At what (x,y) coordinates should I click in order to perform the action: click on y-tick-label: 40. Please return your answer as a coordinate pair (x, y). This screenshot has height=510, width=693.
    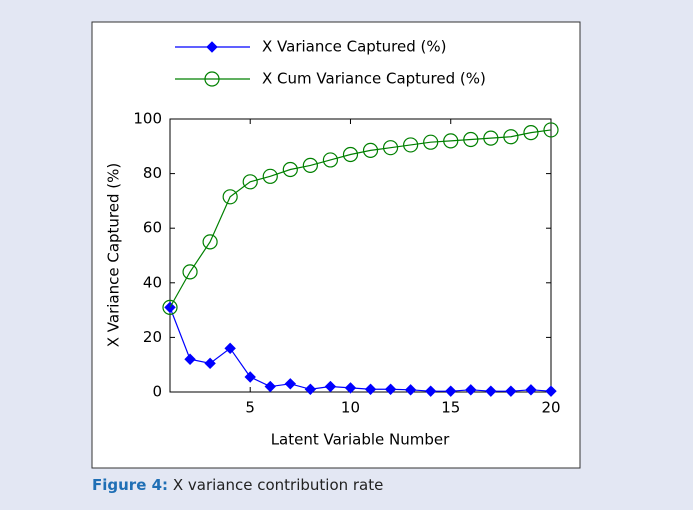
    Looking at the image, I should click on (152, 282).